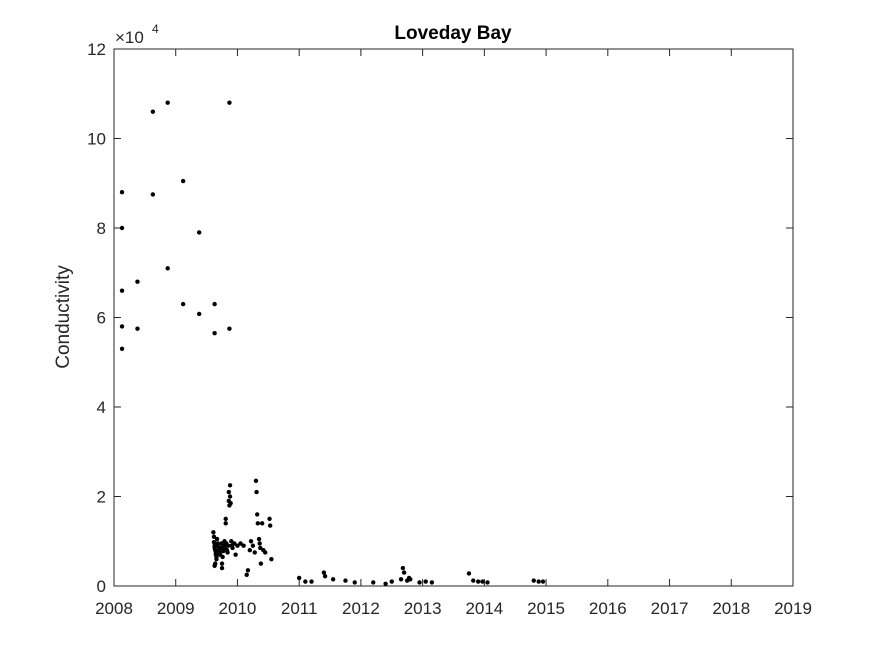 This screenshot has height=656, width=875. Describe the element at coordinates (423, 608) in the screenshot. I see `x-tick-label: 2013` at that location.